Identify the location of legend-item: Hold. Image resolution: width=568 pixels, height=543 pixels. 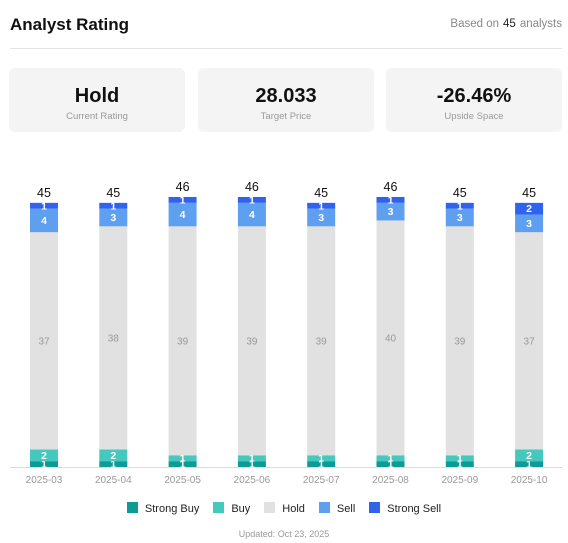
(284, 508).